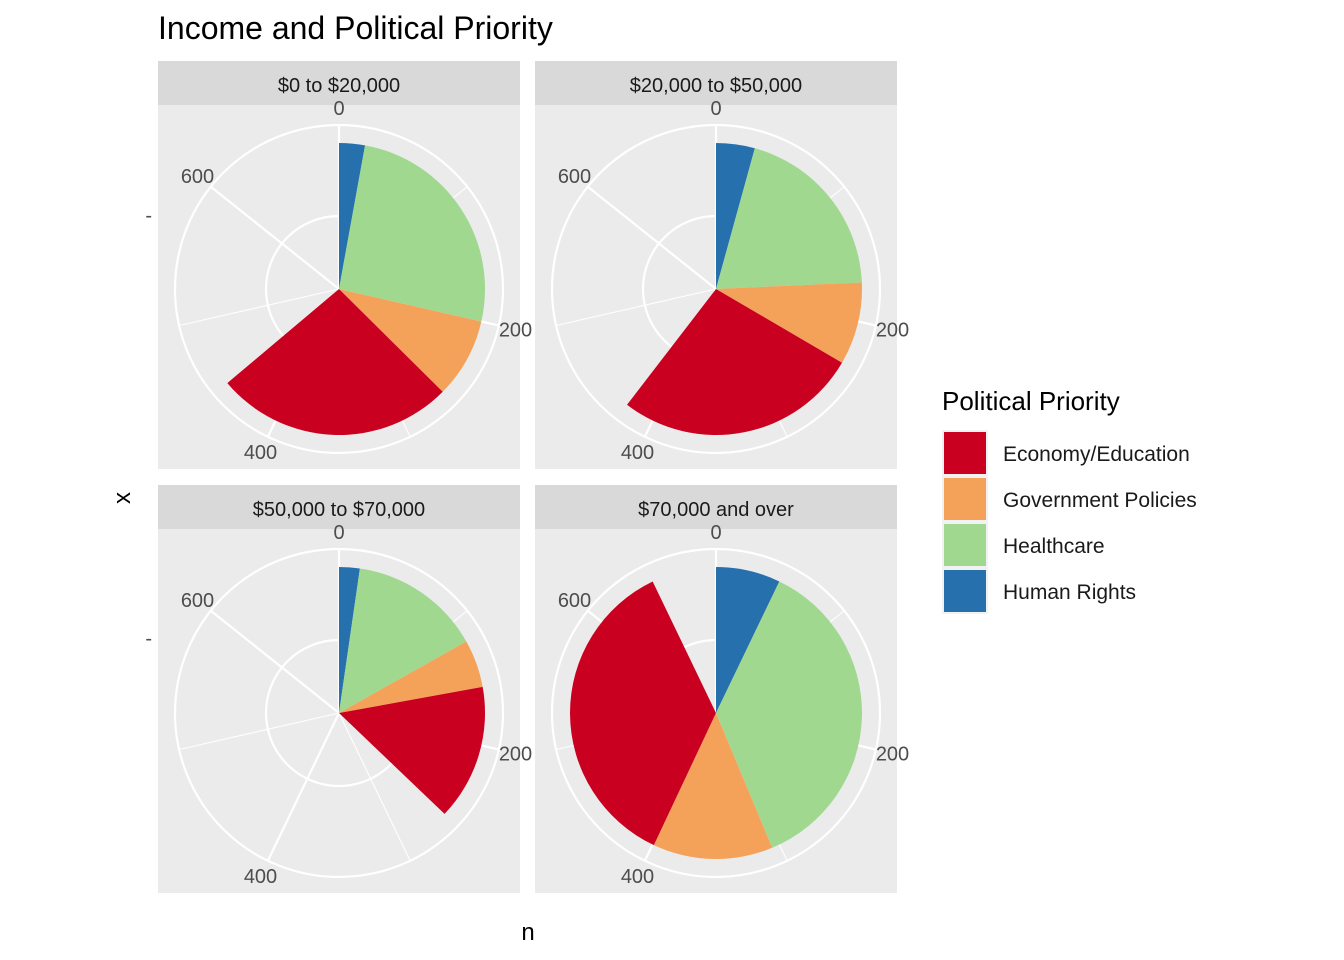 The height and width of the screenshot is (960, 1344). I want to click on legend-label-human-rights: Human Rights, so click(1069, 592).